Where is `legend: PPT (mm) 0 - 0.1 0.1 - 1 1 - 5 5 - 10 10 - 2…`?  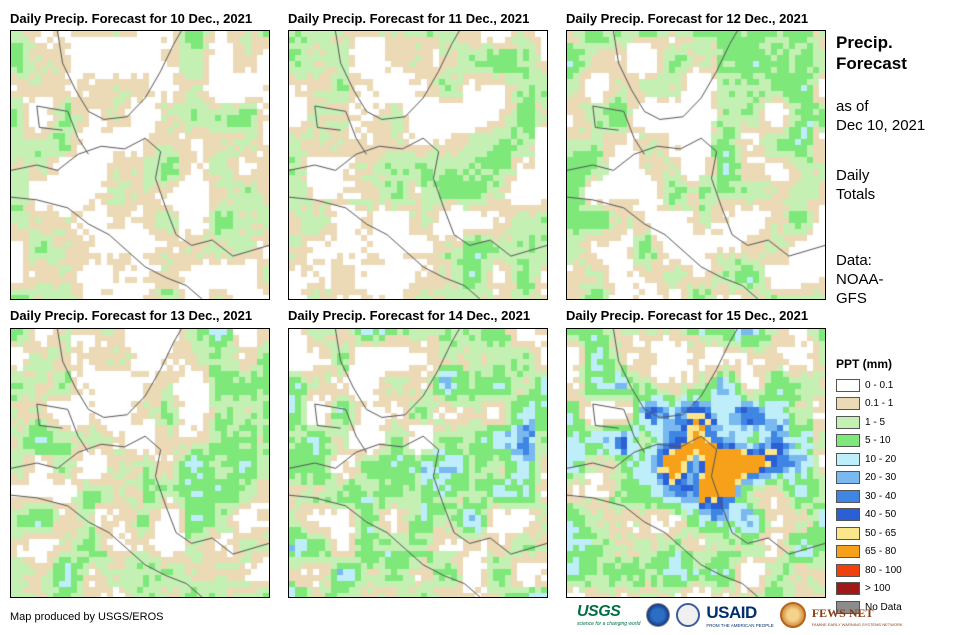
legend: PPT (mm) 0 - 0.1 0.1 - 1 1 - 5 5 - 10 10 - 2… is located at coordinates (869, 487).